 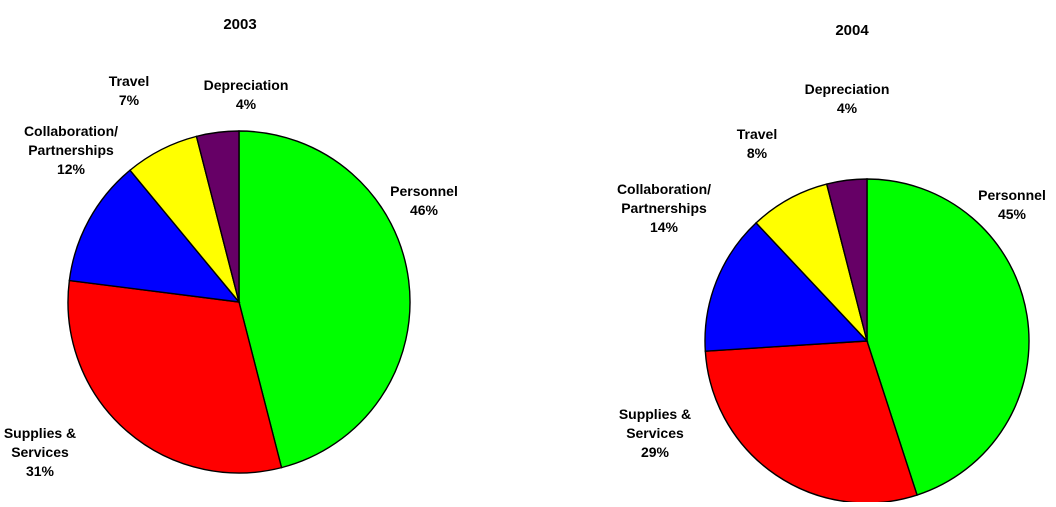 I want to click on data-label-line: 14%, so click(x=664, y=227).